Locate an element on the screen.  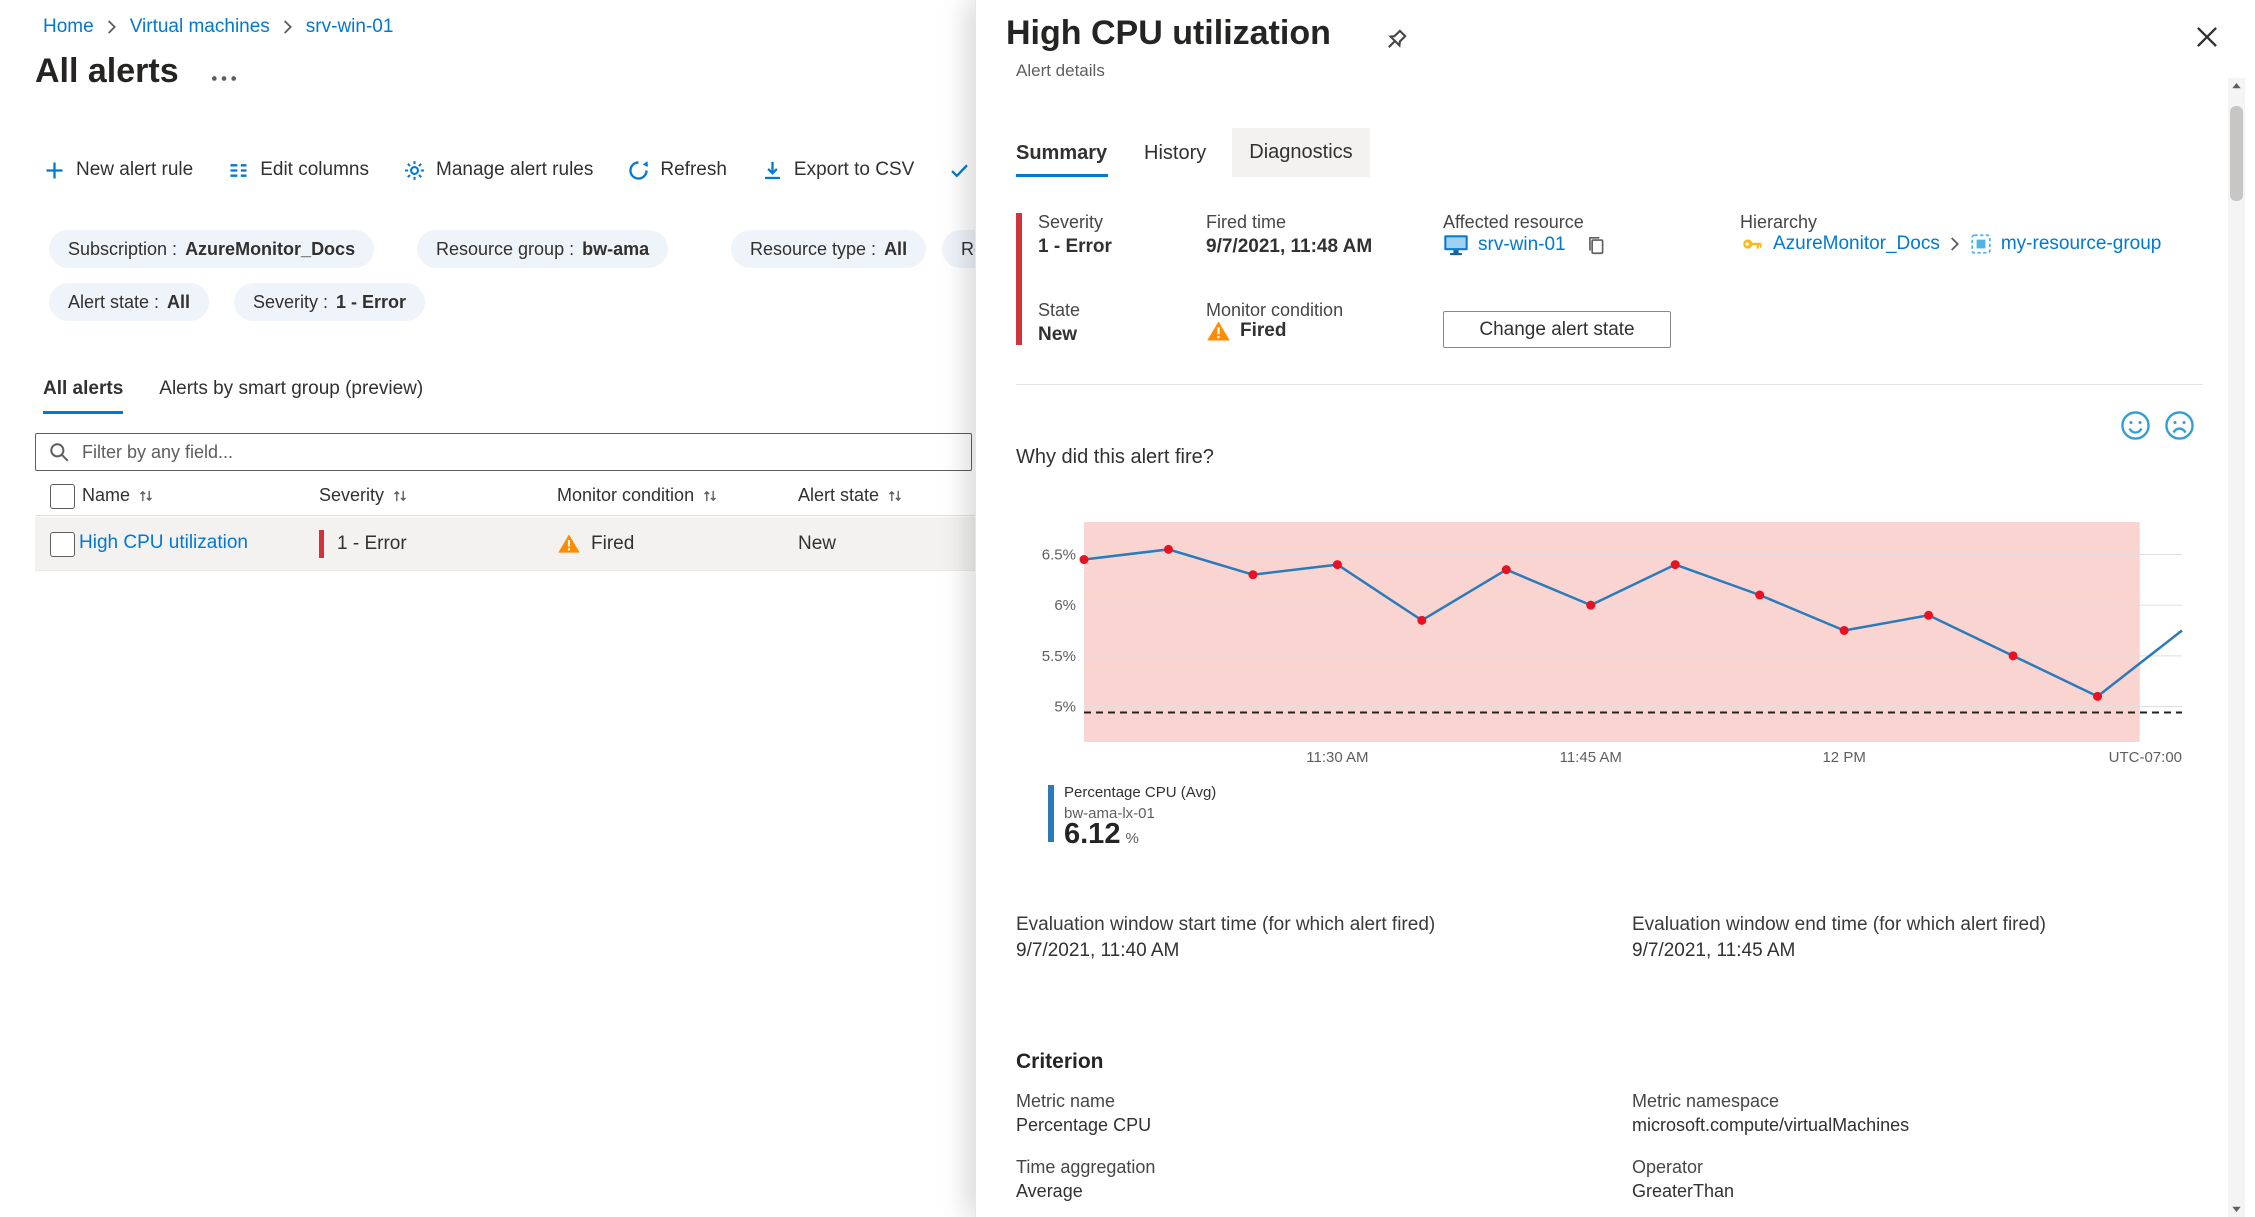
evaluation-end-value: 9/7/2021, 11:45 AM is located at coordinates (1714, 950).